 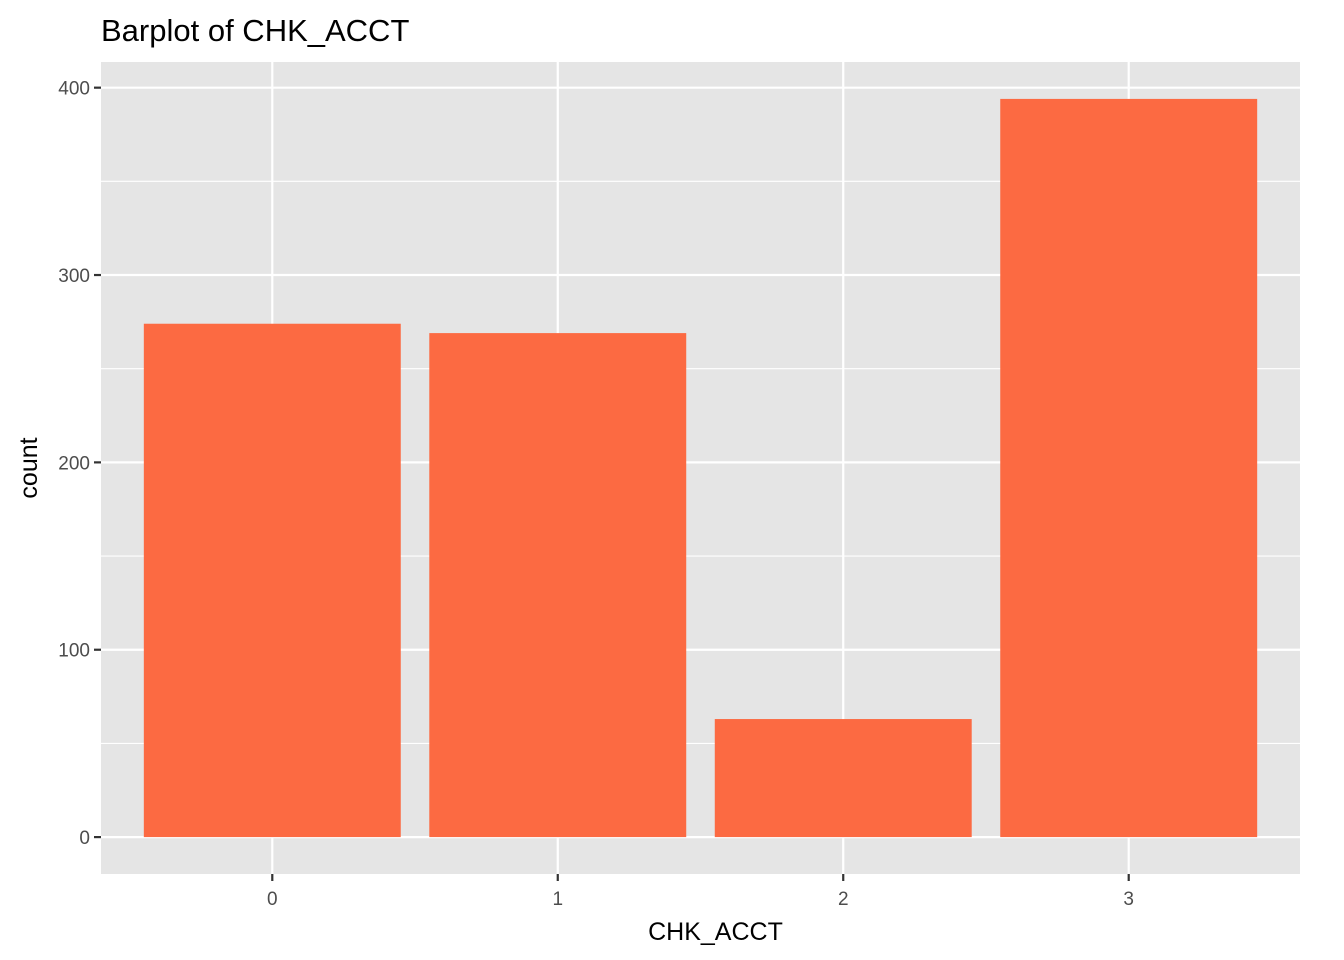 I want to click on x-tick-label: 3, so click(x=1128, y=899).